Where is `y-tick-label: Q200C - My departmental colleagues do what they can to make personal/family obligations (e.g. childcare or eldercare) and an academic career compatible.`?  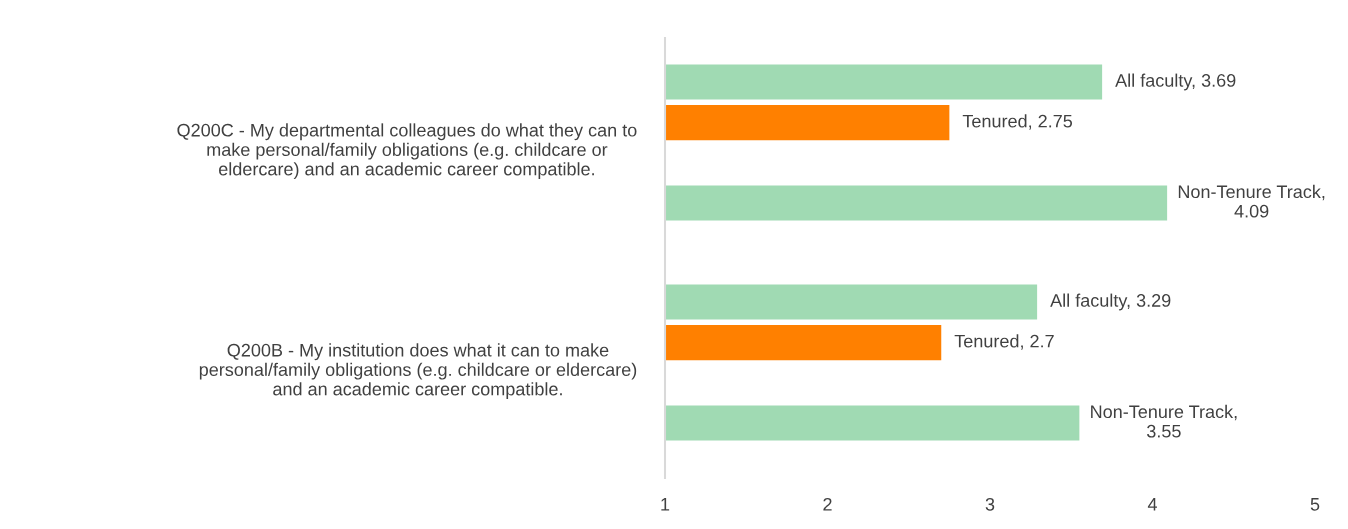 y-tick-label: Q200C - My departmental colleagues do what they can to make personal/family obligations (e.g. childcare or eldercare) and an academic career compatible. is located at coordinates (407, 151).